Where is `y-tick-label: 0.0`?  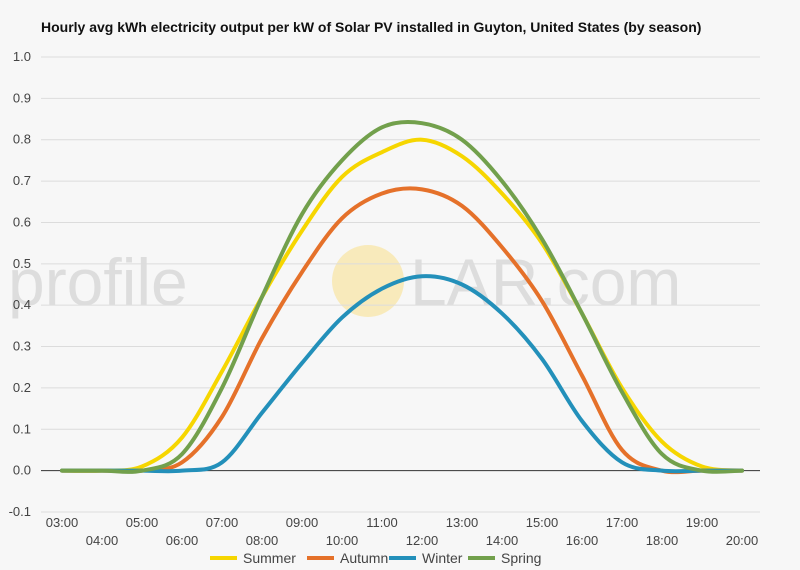 y-tick-label: 0.0 is located at coordinates (22, 470).